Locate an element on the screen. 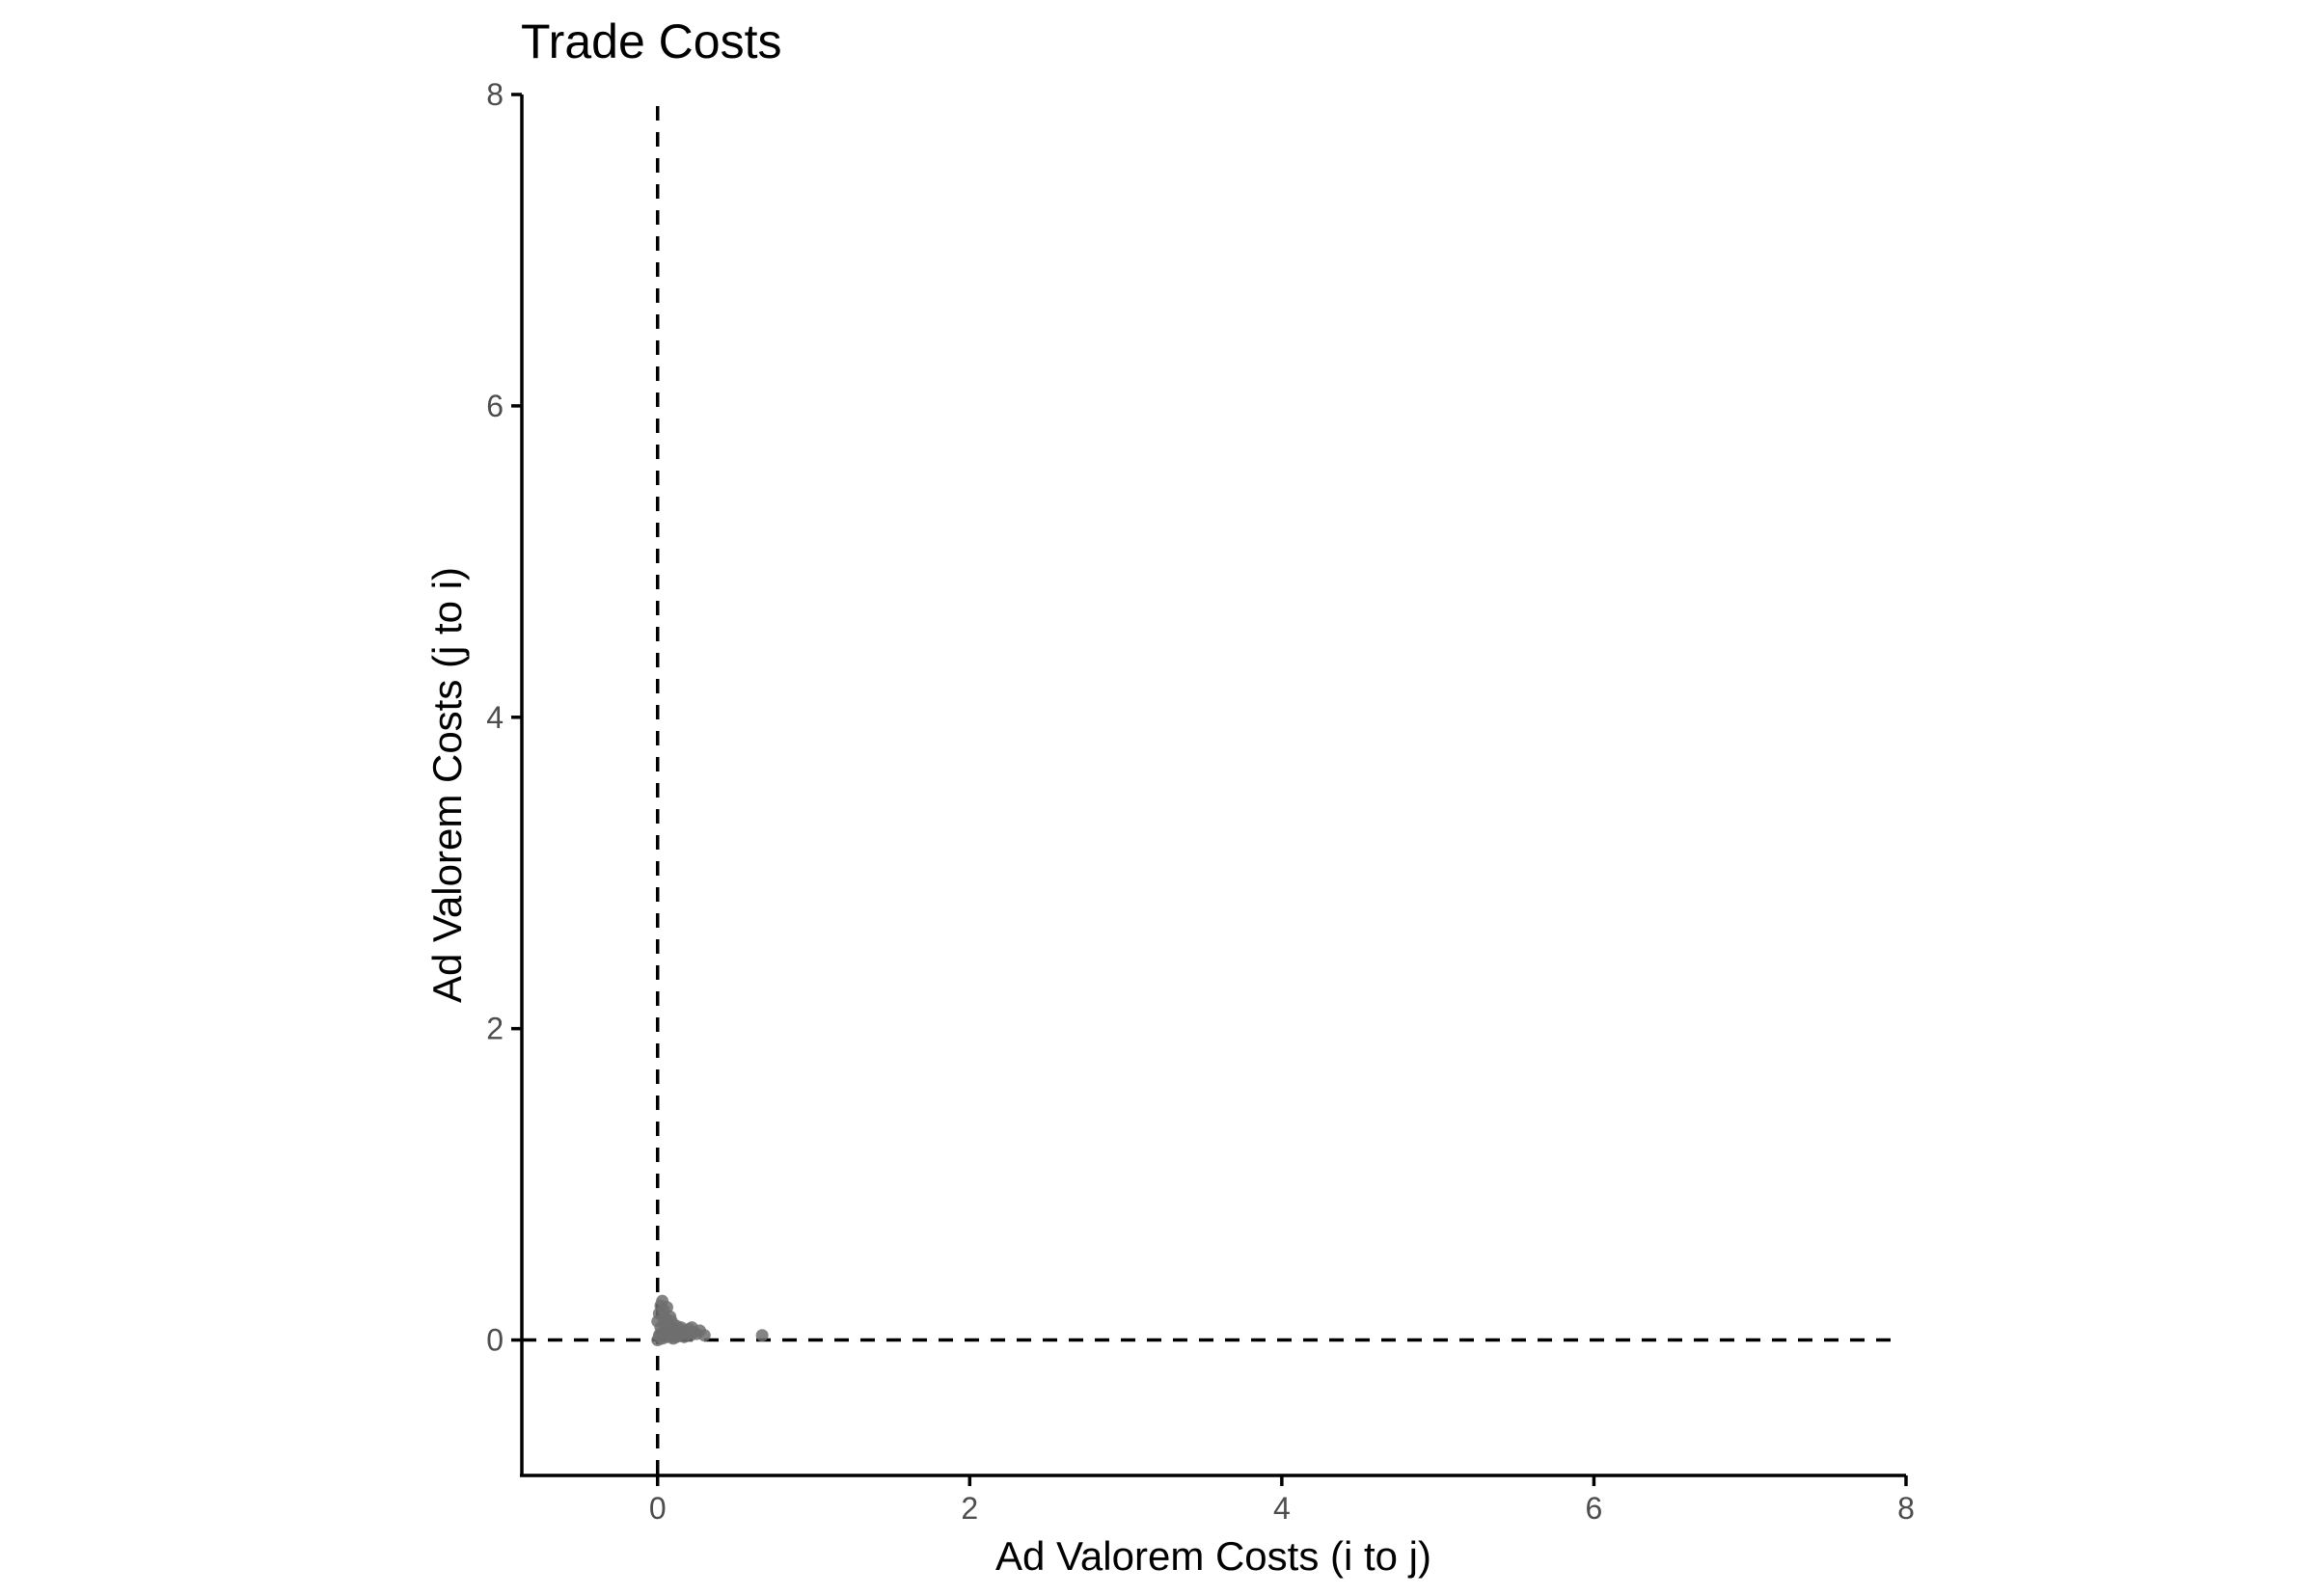  x-tick-label: 0 is located at coordinates (658, 1508).